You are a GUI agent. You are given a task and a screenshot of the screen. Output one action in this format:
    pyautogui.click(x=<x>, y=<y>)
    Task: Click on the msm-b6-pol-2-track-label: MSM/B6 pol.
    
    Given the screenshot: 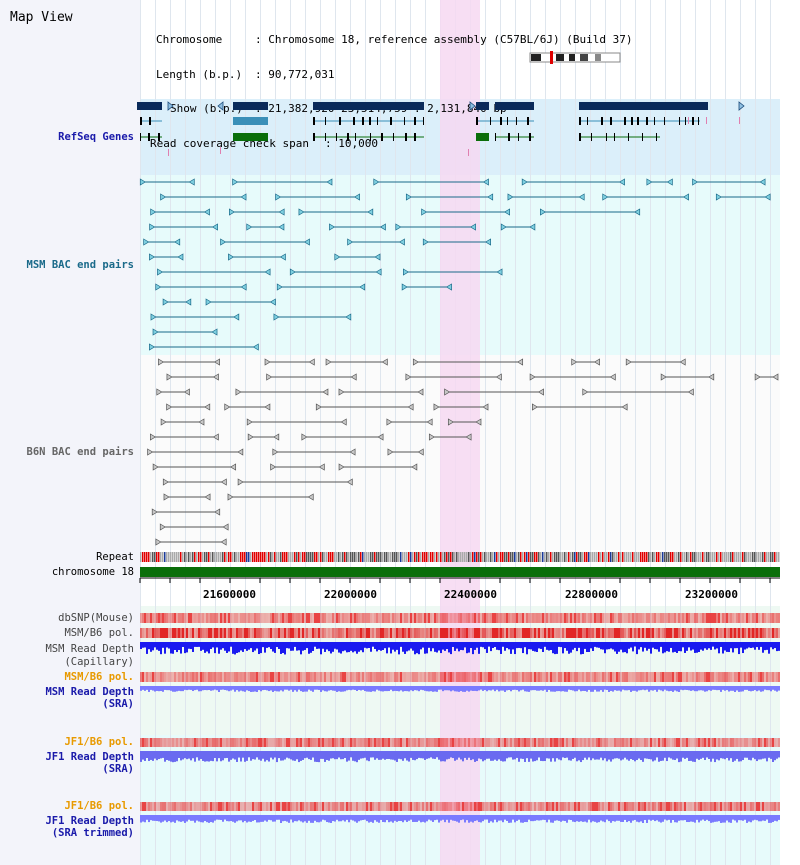 What is the action you would take?
    pyautogui.click(x=99, y=677)
    